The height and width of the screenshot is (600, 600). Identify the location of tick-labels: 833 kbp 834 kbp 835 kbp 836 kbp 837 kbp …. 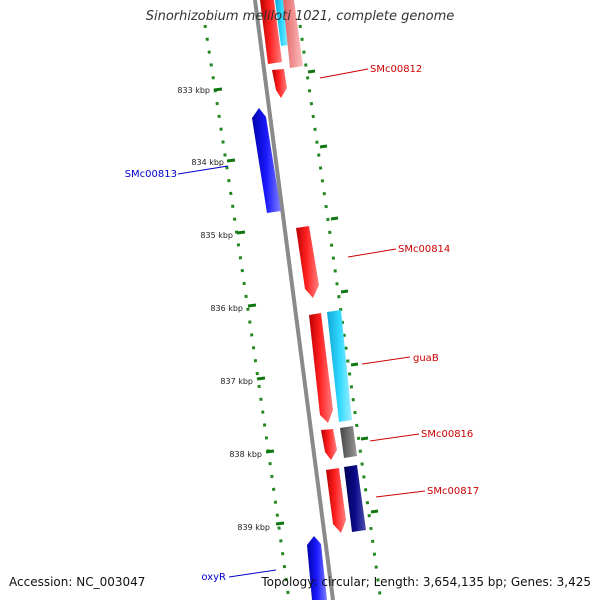
(223, 309).